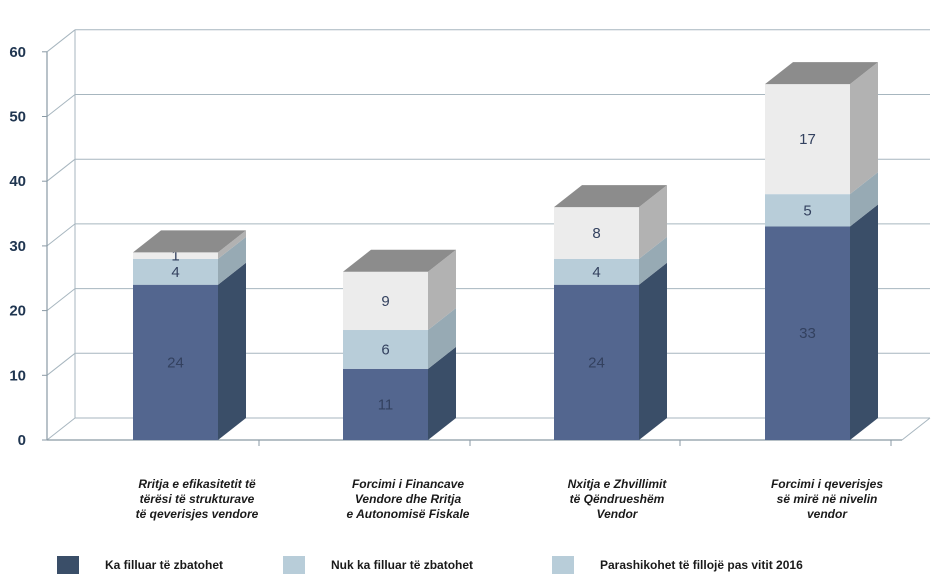 The width and height of the screenshot is (950, 574). I want to click on legend-item-series-3: Parashikohet të fillojë pas vitit 2016, so click(677, 565).